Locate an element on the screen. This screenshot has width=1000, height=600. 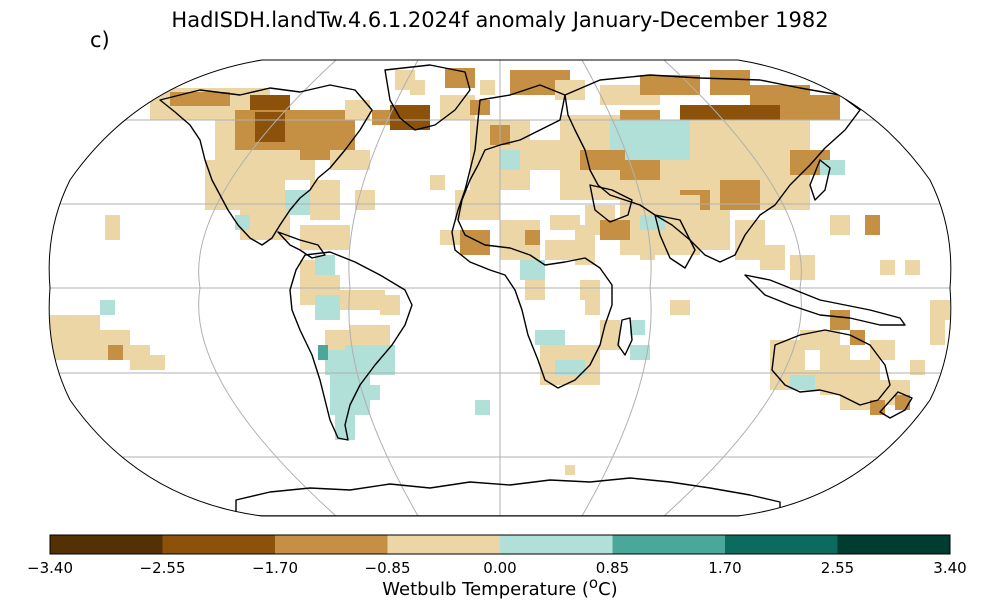
colorbar-tick-label: −0.85 is located at coordinates (387, 568).